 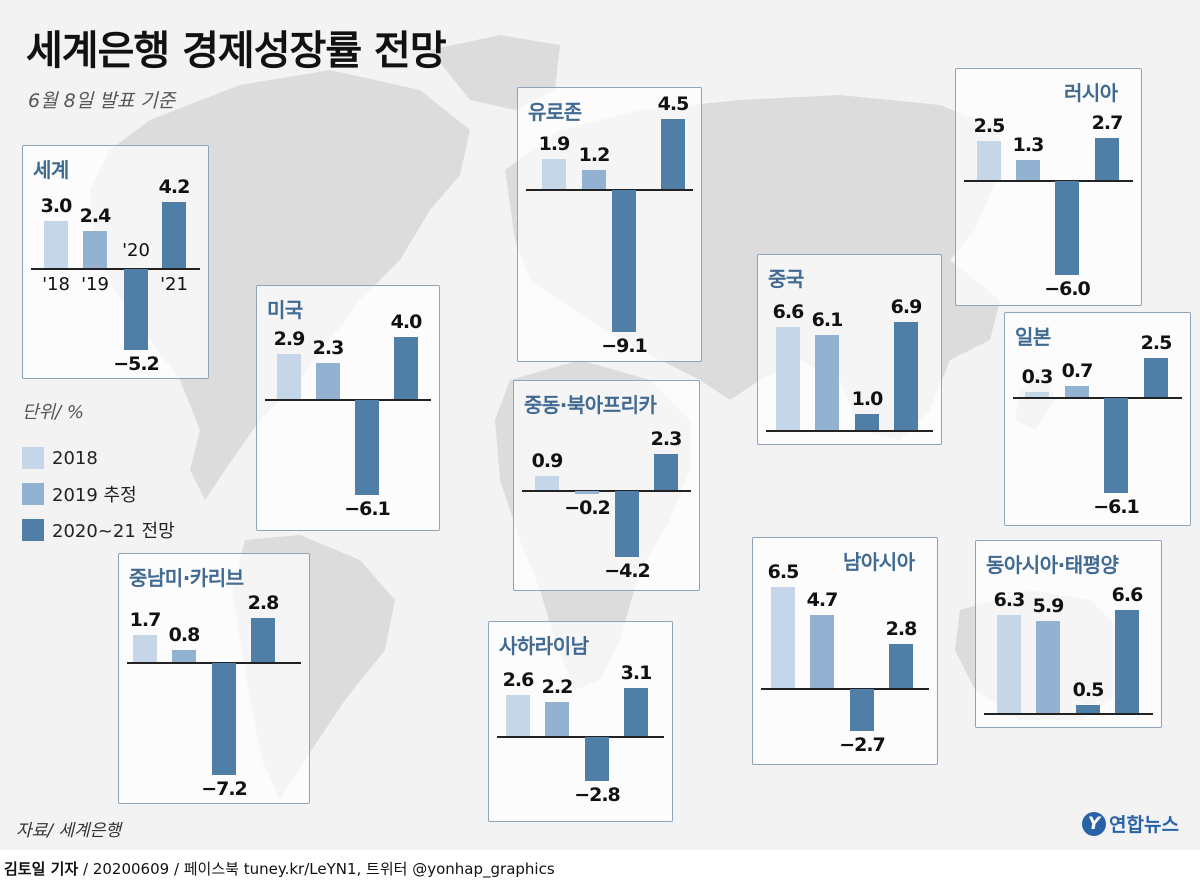 I want to click on panel-title-latam: 중남미·카리브, so click(x=186, y=578).